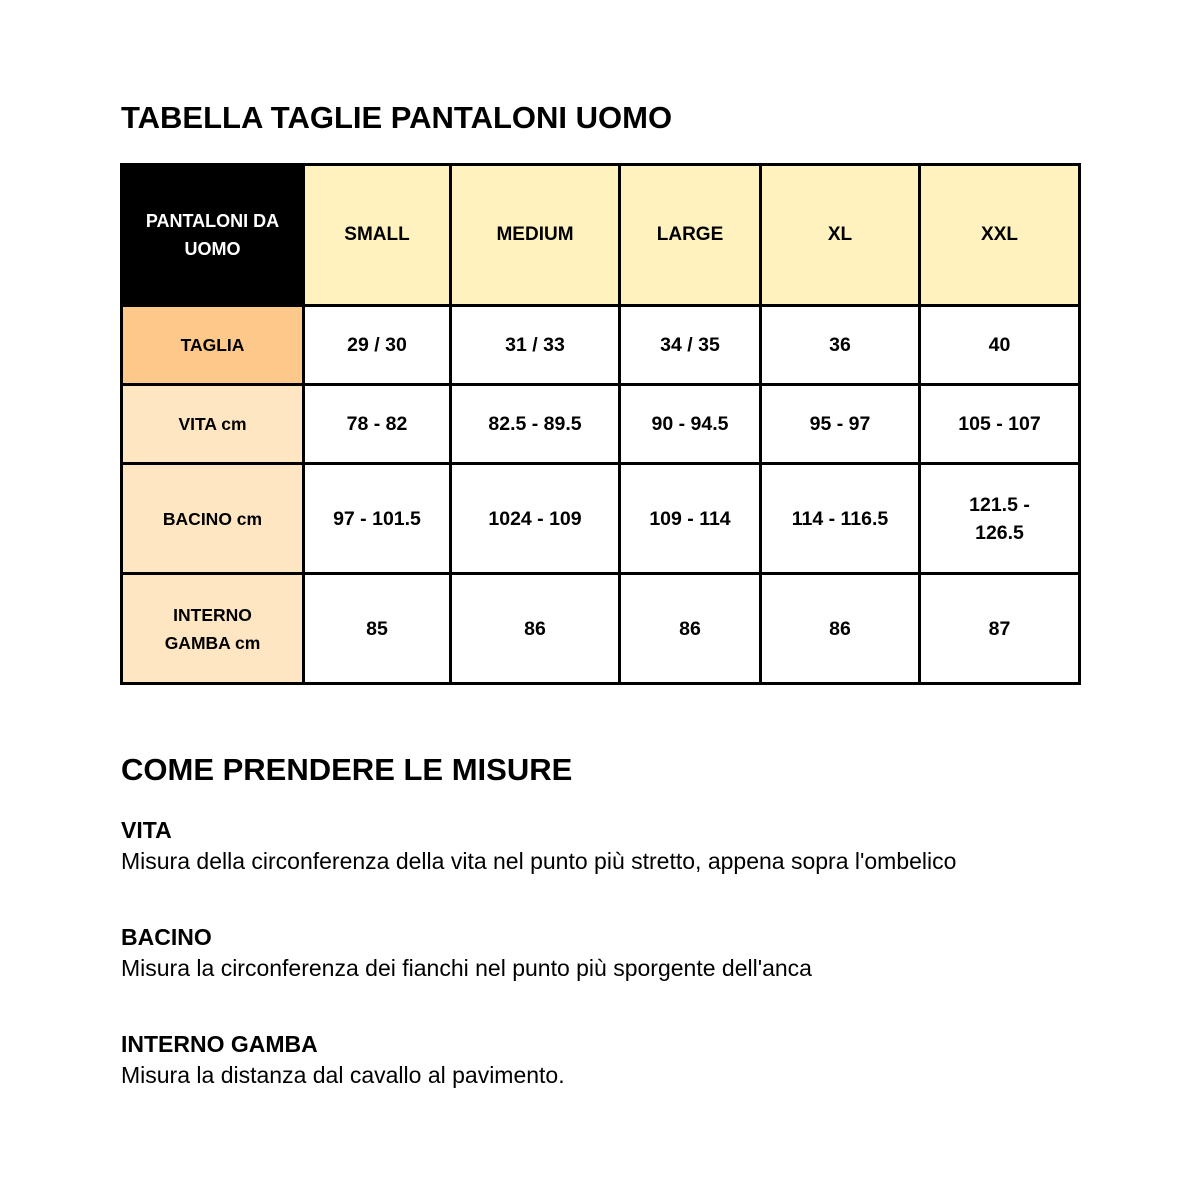 The height and width of the screenshot is (1200, 1200). I want to click on cell: 36, so click(840, 345).